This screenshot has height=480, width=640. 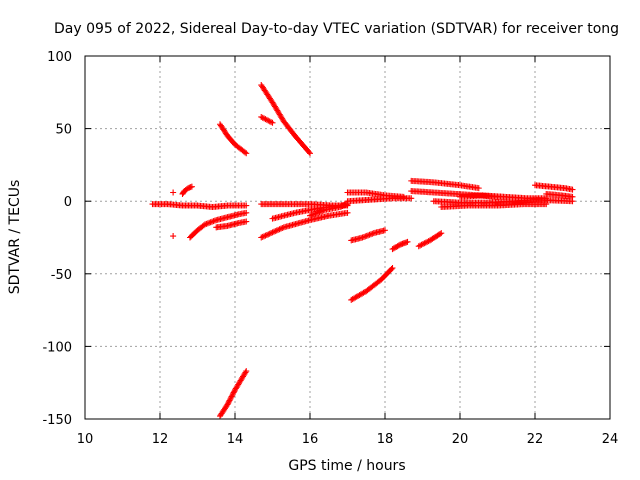 What do you see at coordinates (460, 439) in the screenshot?
I see `x-tick-label: 20` at bounding box center [460, 439].